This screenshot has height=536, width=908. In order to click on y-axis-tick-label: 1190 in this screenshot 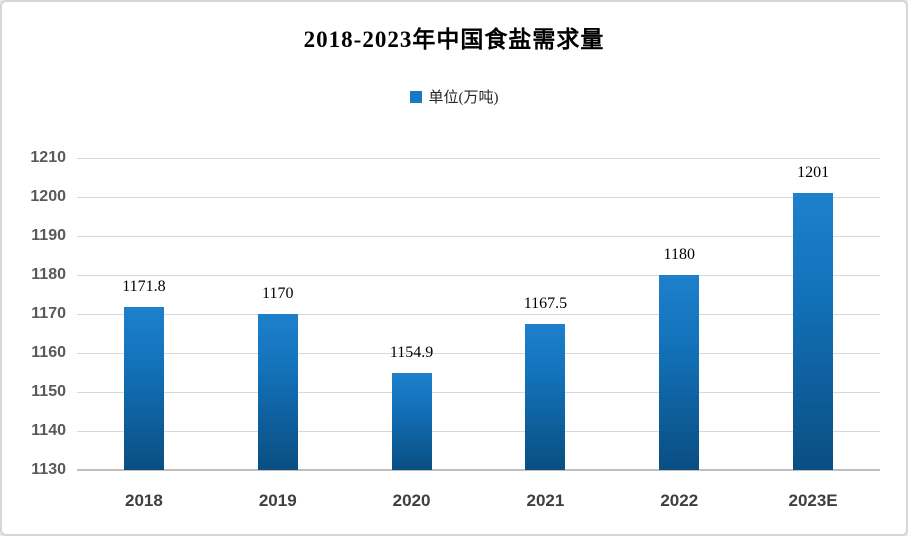, I will do `click(48, 235)`.